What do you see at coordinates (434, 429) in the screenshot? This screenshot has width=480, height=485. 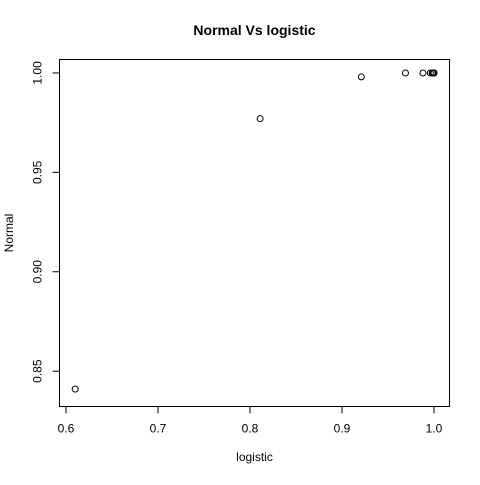 I see `x-tick-label: 1.0` at bounding box center [434, 429].